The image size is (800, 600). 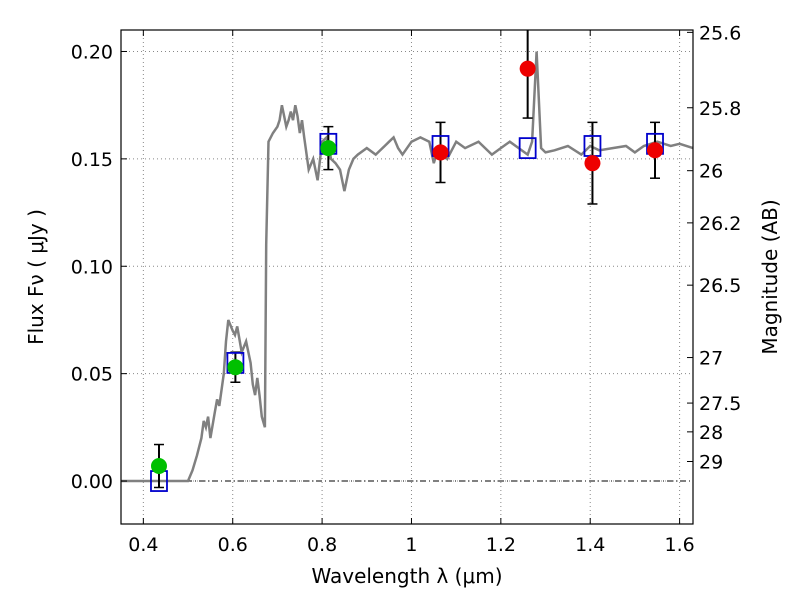 What do you see at coordinates (406, 576) in the screenshot?
I see `x-axis-label: Wavelength λ (μm)` at bounding box center [406, 576].